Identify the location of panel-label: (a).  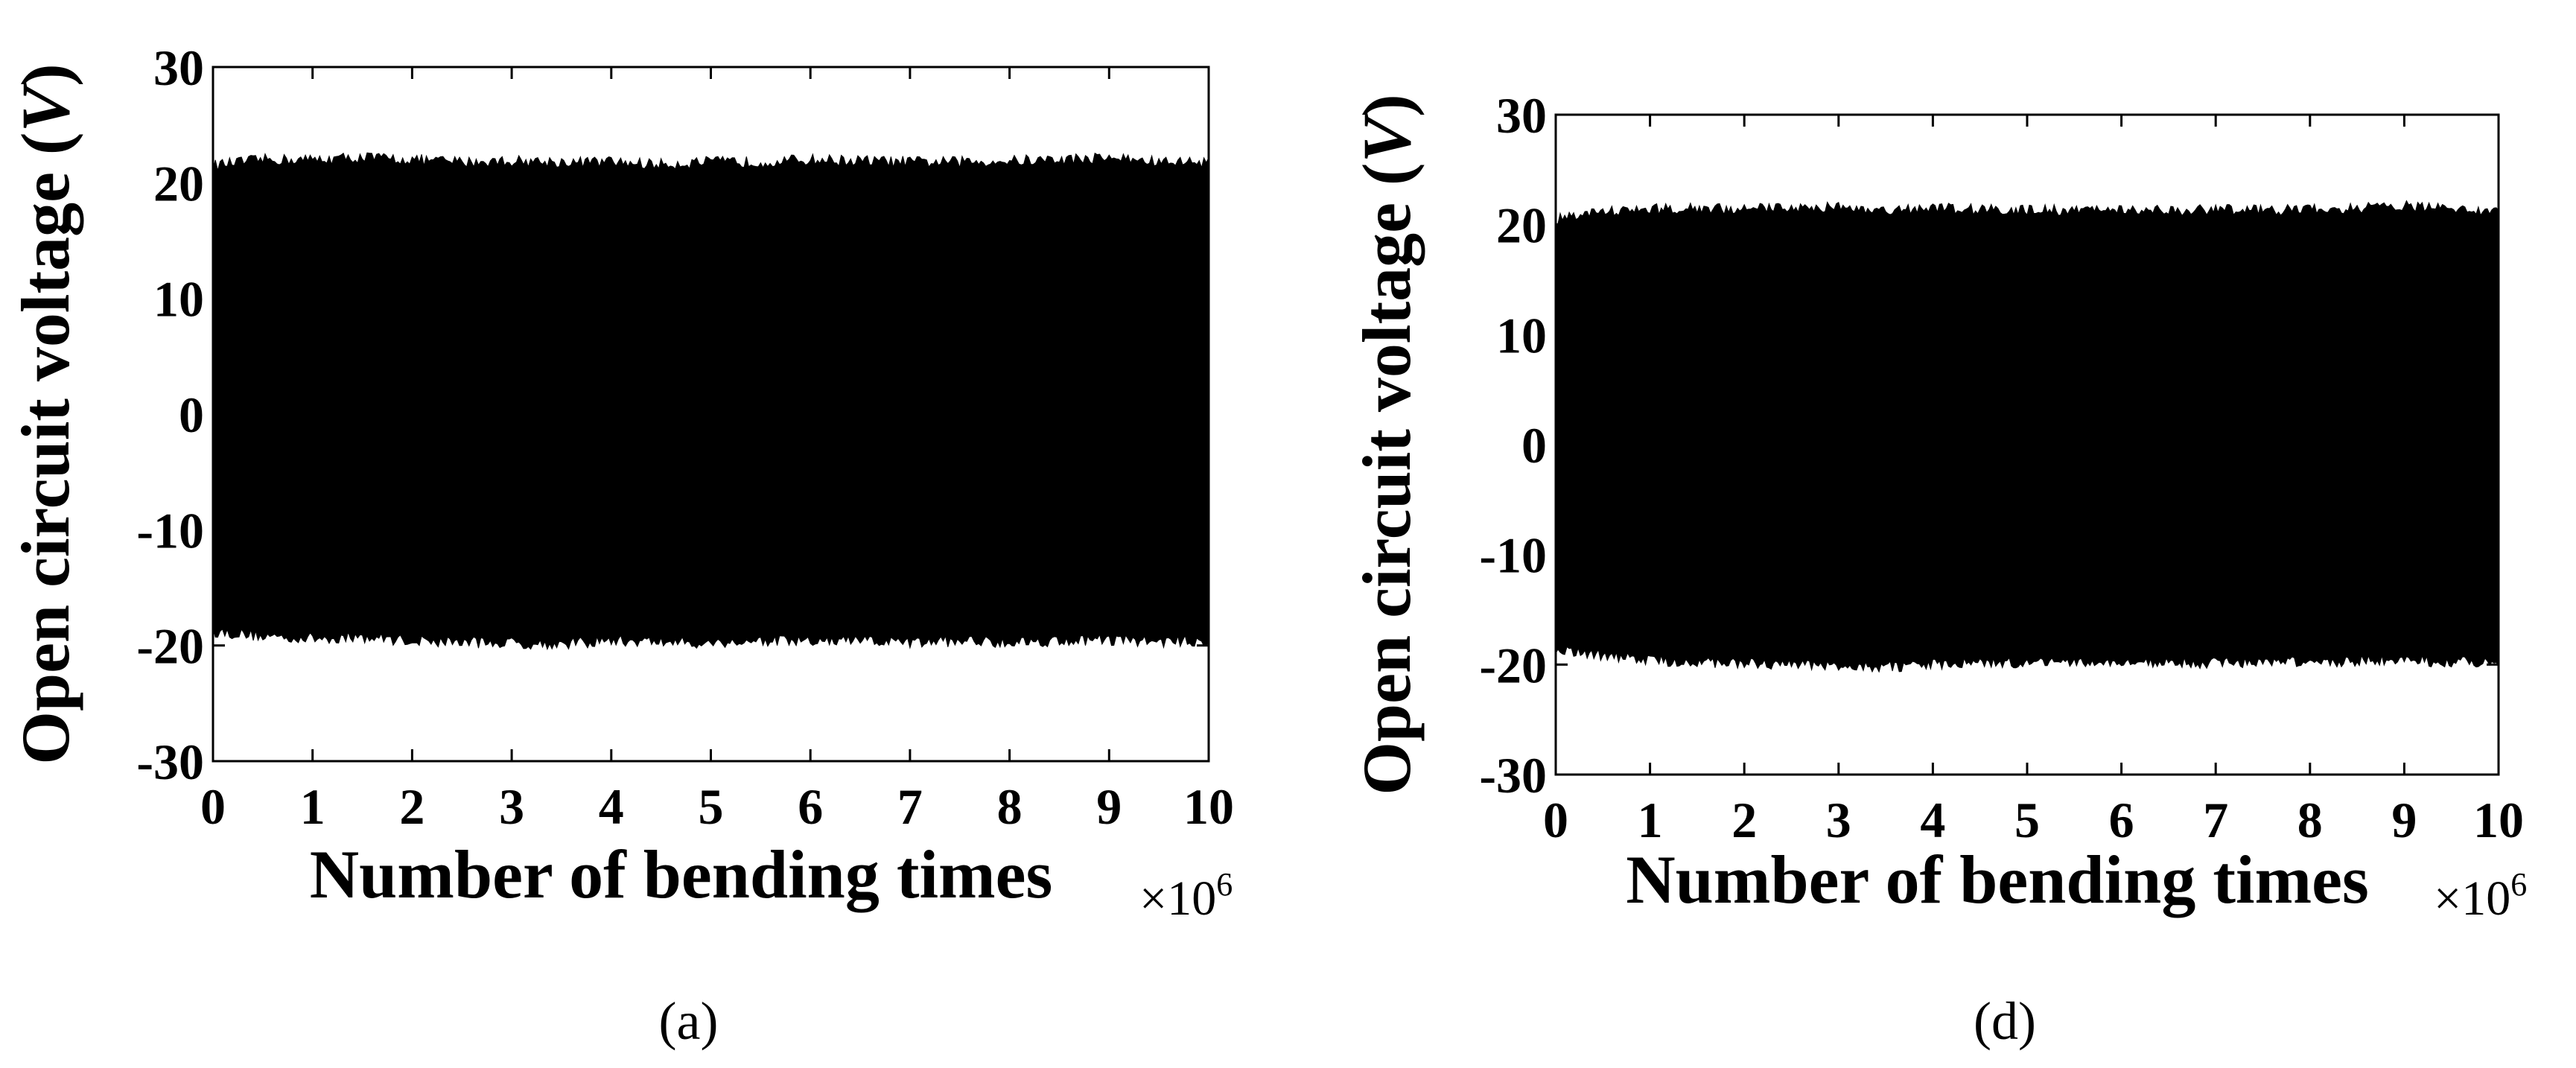
(689, 1021).